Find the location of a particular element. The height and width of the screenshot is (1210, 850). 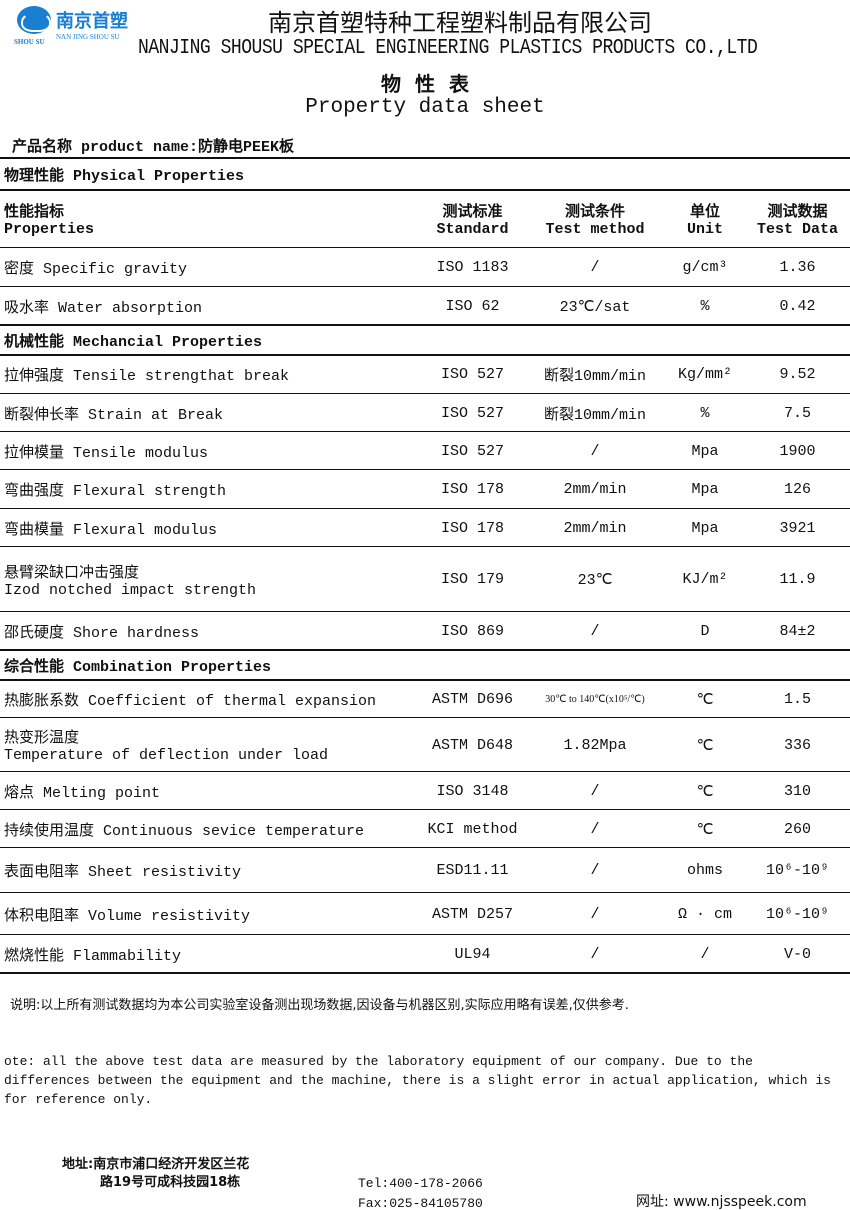

test-data: 310 is located at coordinates (797, 791).